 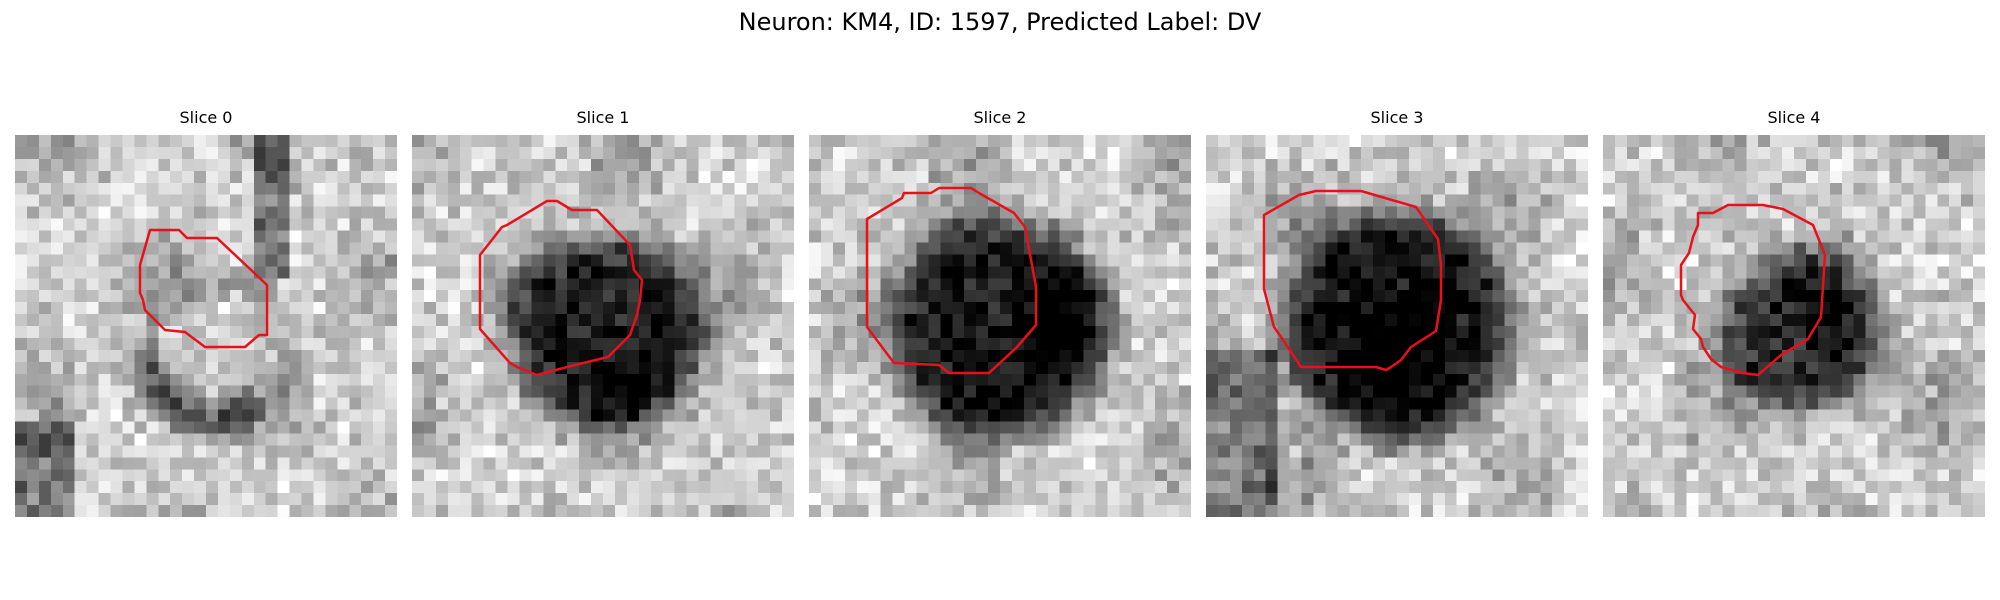 What do you see at coordinates (1000, 117) in the screenshot?
I see `slice-title-2: Slice 2` at bounding box center [1000, 117].